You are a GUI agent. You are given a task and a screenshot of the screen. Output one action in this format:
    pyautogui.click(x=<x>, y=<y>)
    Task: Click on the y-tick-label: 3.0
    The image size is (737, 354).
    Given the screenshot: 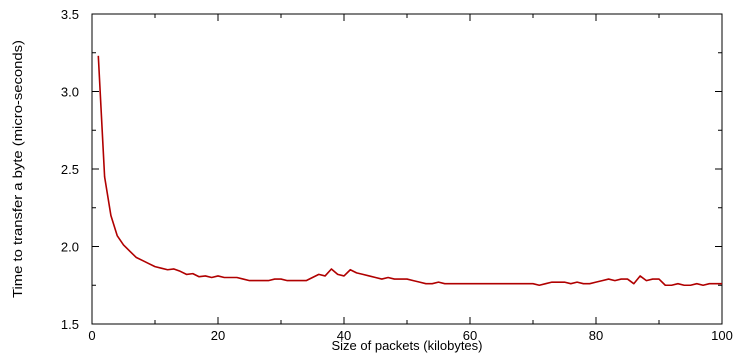 What is the action you would take?
    pyautogui.click(x=70, y=92)
    